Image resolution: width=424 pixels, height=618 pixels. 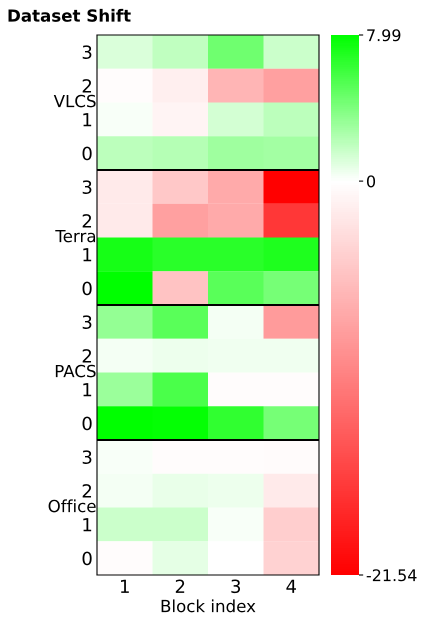 What do you see at coordinates (124, 586) in the screenshot?
I see `x-tick-label: 1` at bounding box center [124, 586].